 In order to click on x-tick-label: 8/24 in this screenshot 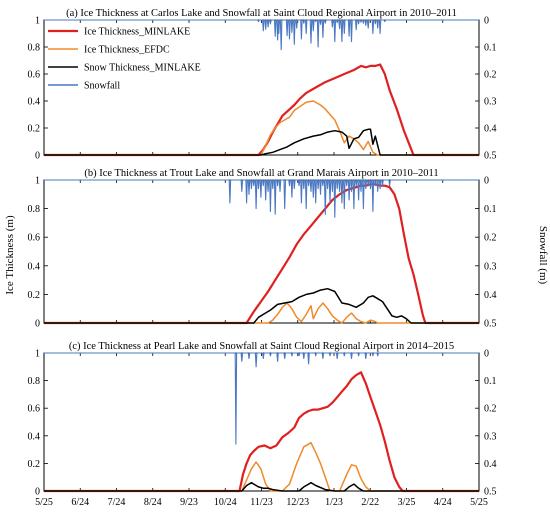, I will do `click(153, 502)`.